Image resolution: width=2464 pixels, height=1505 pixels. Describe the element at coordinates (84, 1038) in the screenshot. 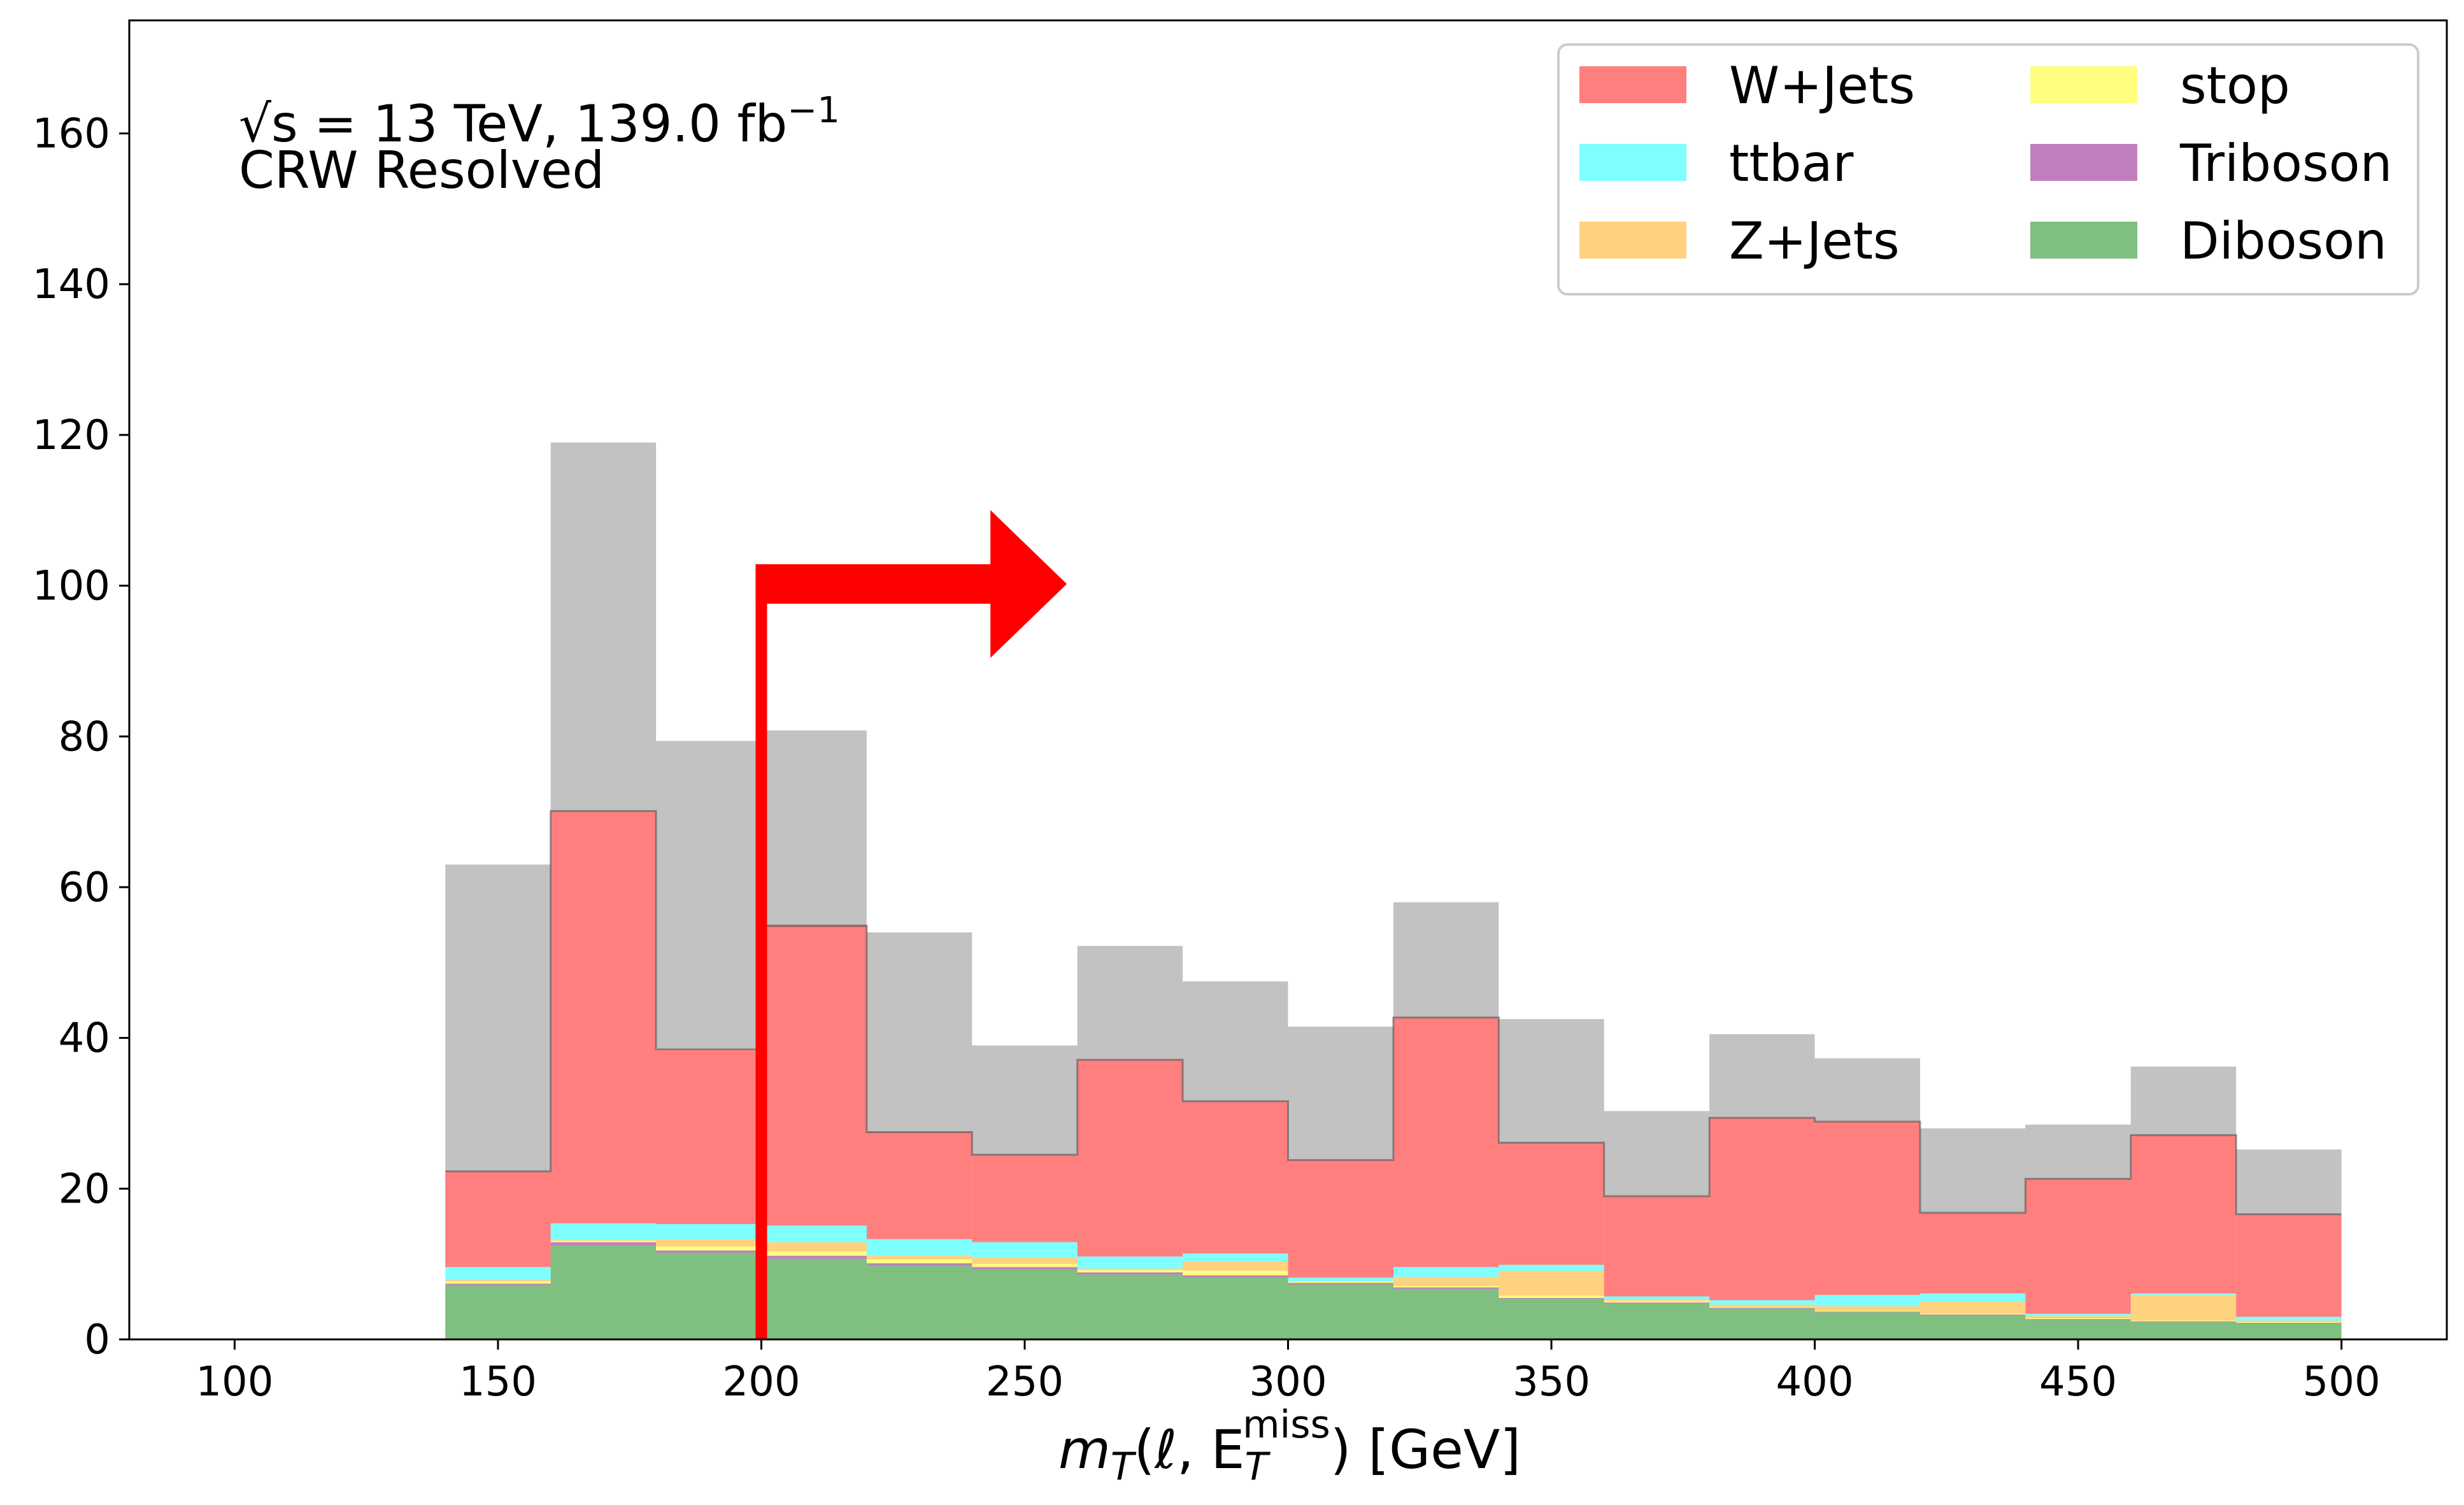

I see `y-tick-label: 40` at that location.